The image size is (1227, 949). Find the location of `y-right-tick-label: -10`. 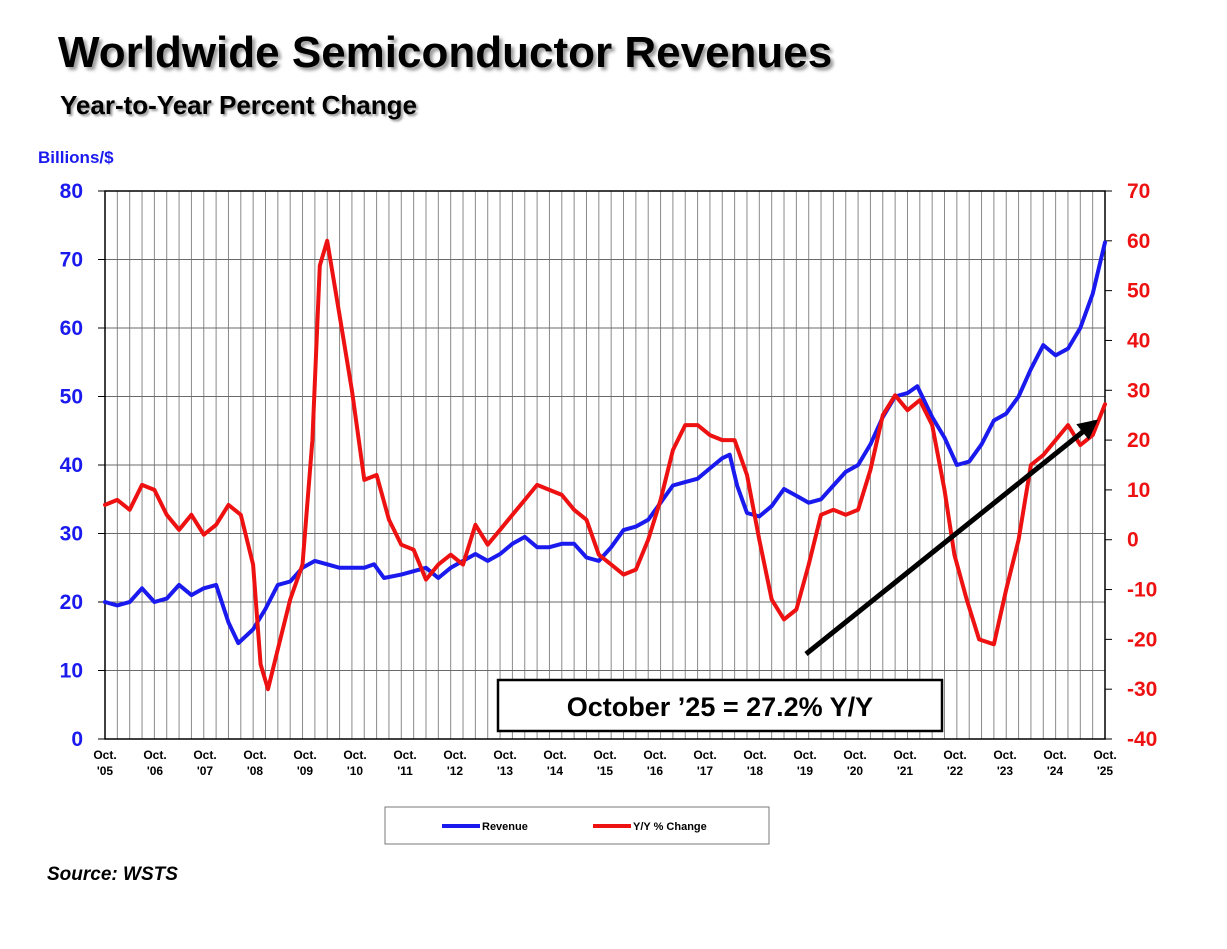

y-right-tick-label: -10 is located at coordinates (1142, 590).